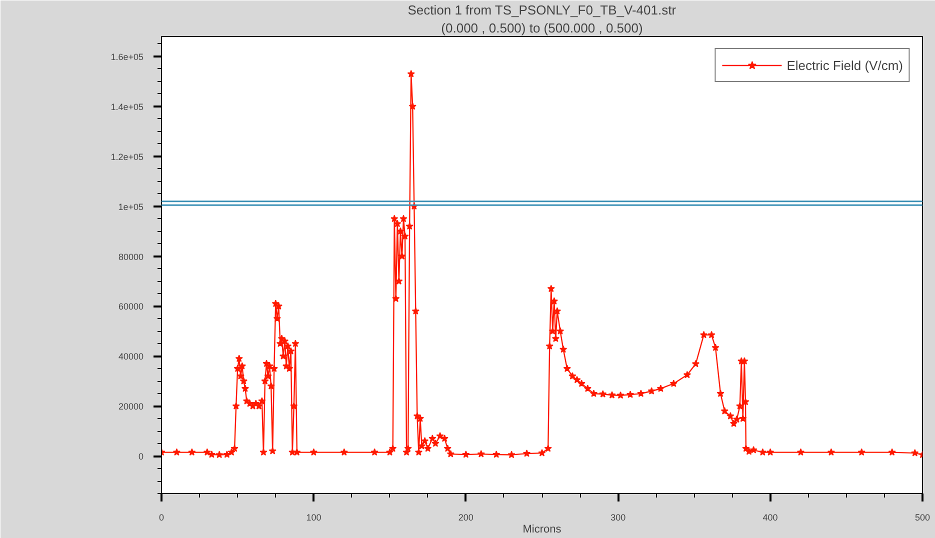 The image size is (935, 538). What do you see at coordinates (314, 517) in the screenshot?
I see `x-tick-label: 100` at bounding box center [314, 517].